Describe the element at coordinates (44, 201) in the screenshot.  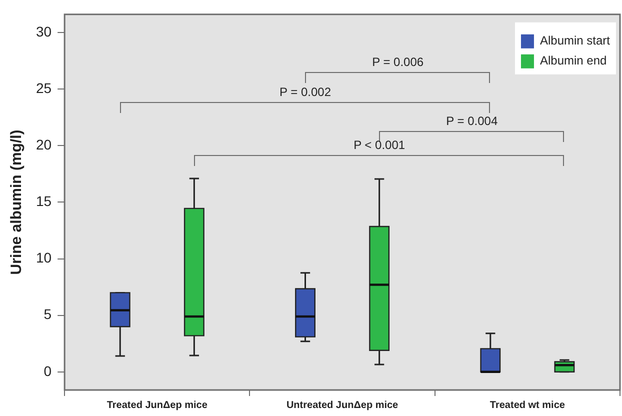
I see `y-tick-label: 15` at that location.